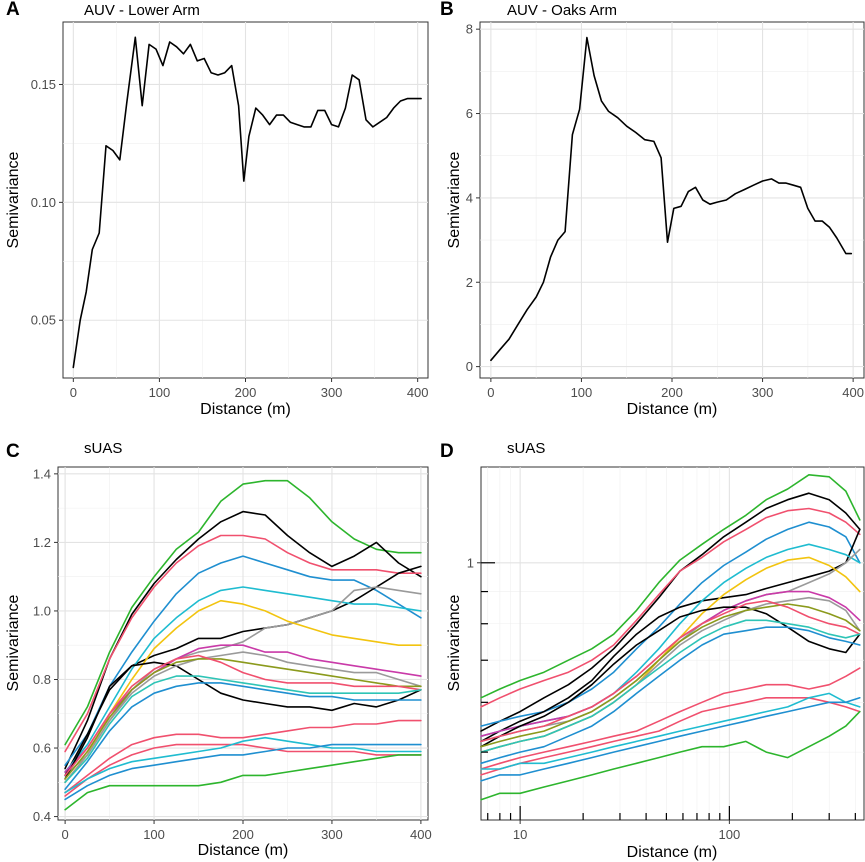 The width and height of the screenshot is (865, 862). I want to click on panel-label-d: D, so click(447, 451).